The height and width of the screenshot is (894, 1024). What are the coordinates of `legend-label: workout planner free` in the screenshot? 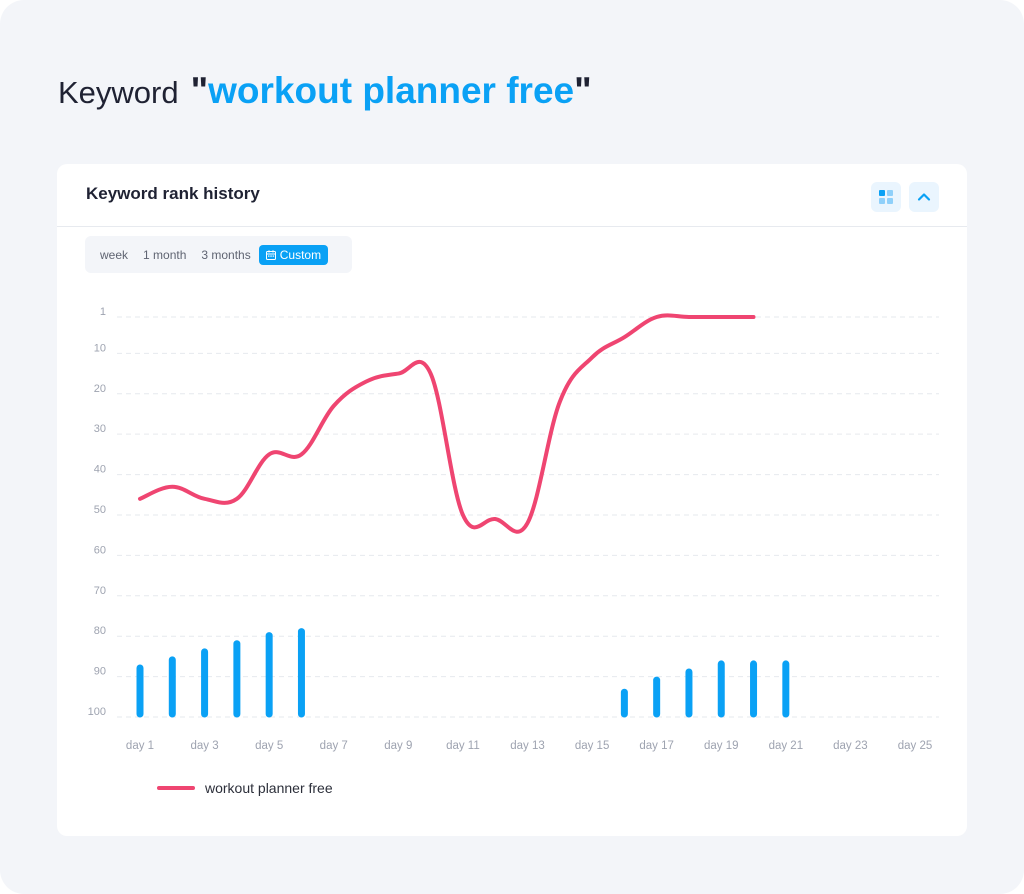 It's located at (269, 788).